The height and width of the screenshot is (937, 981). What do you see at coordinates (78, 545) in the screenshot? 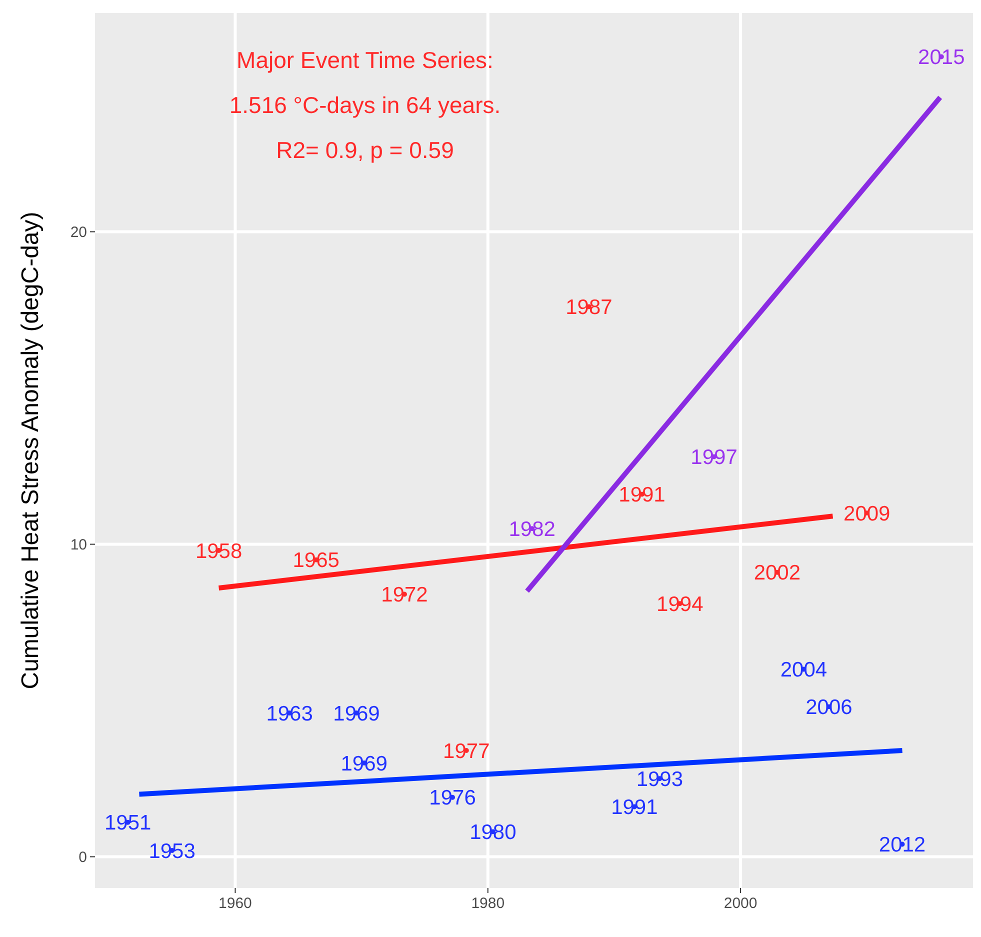
I see `y-tick-label: 10` at bounding box center [78, 545].